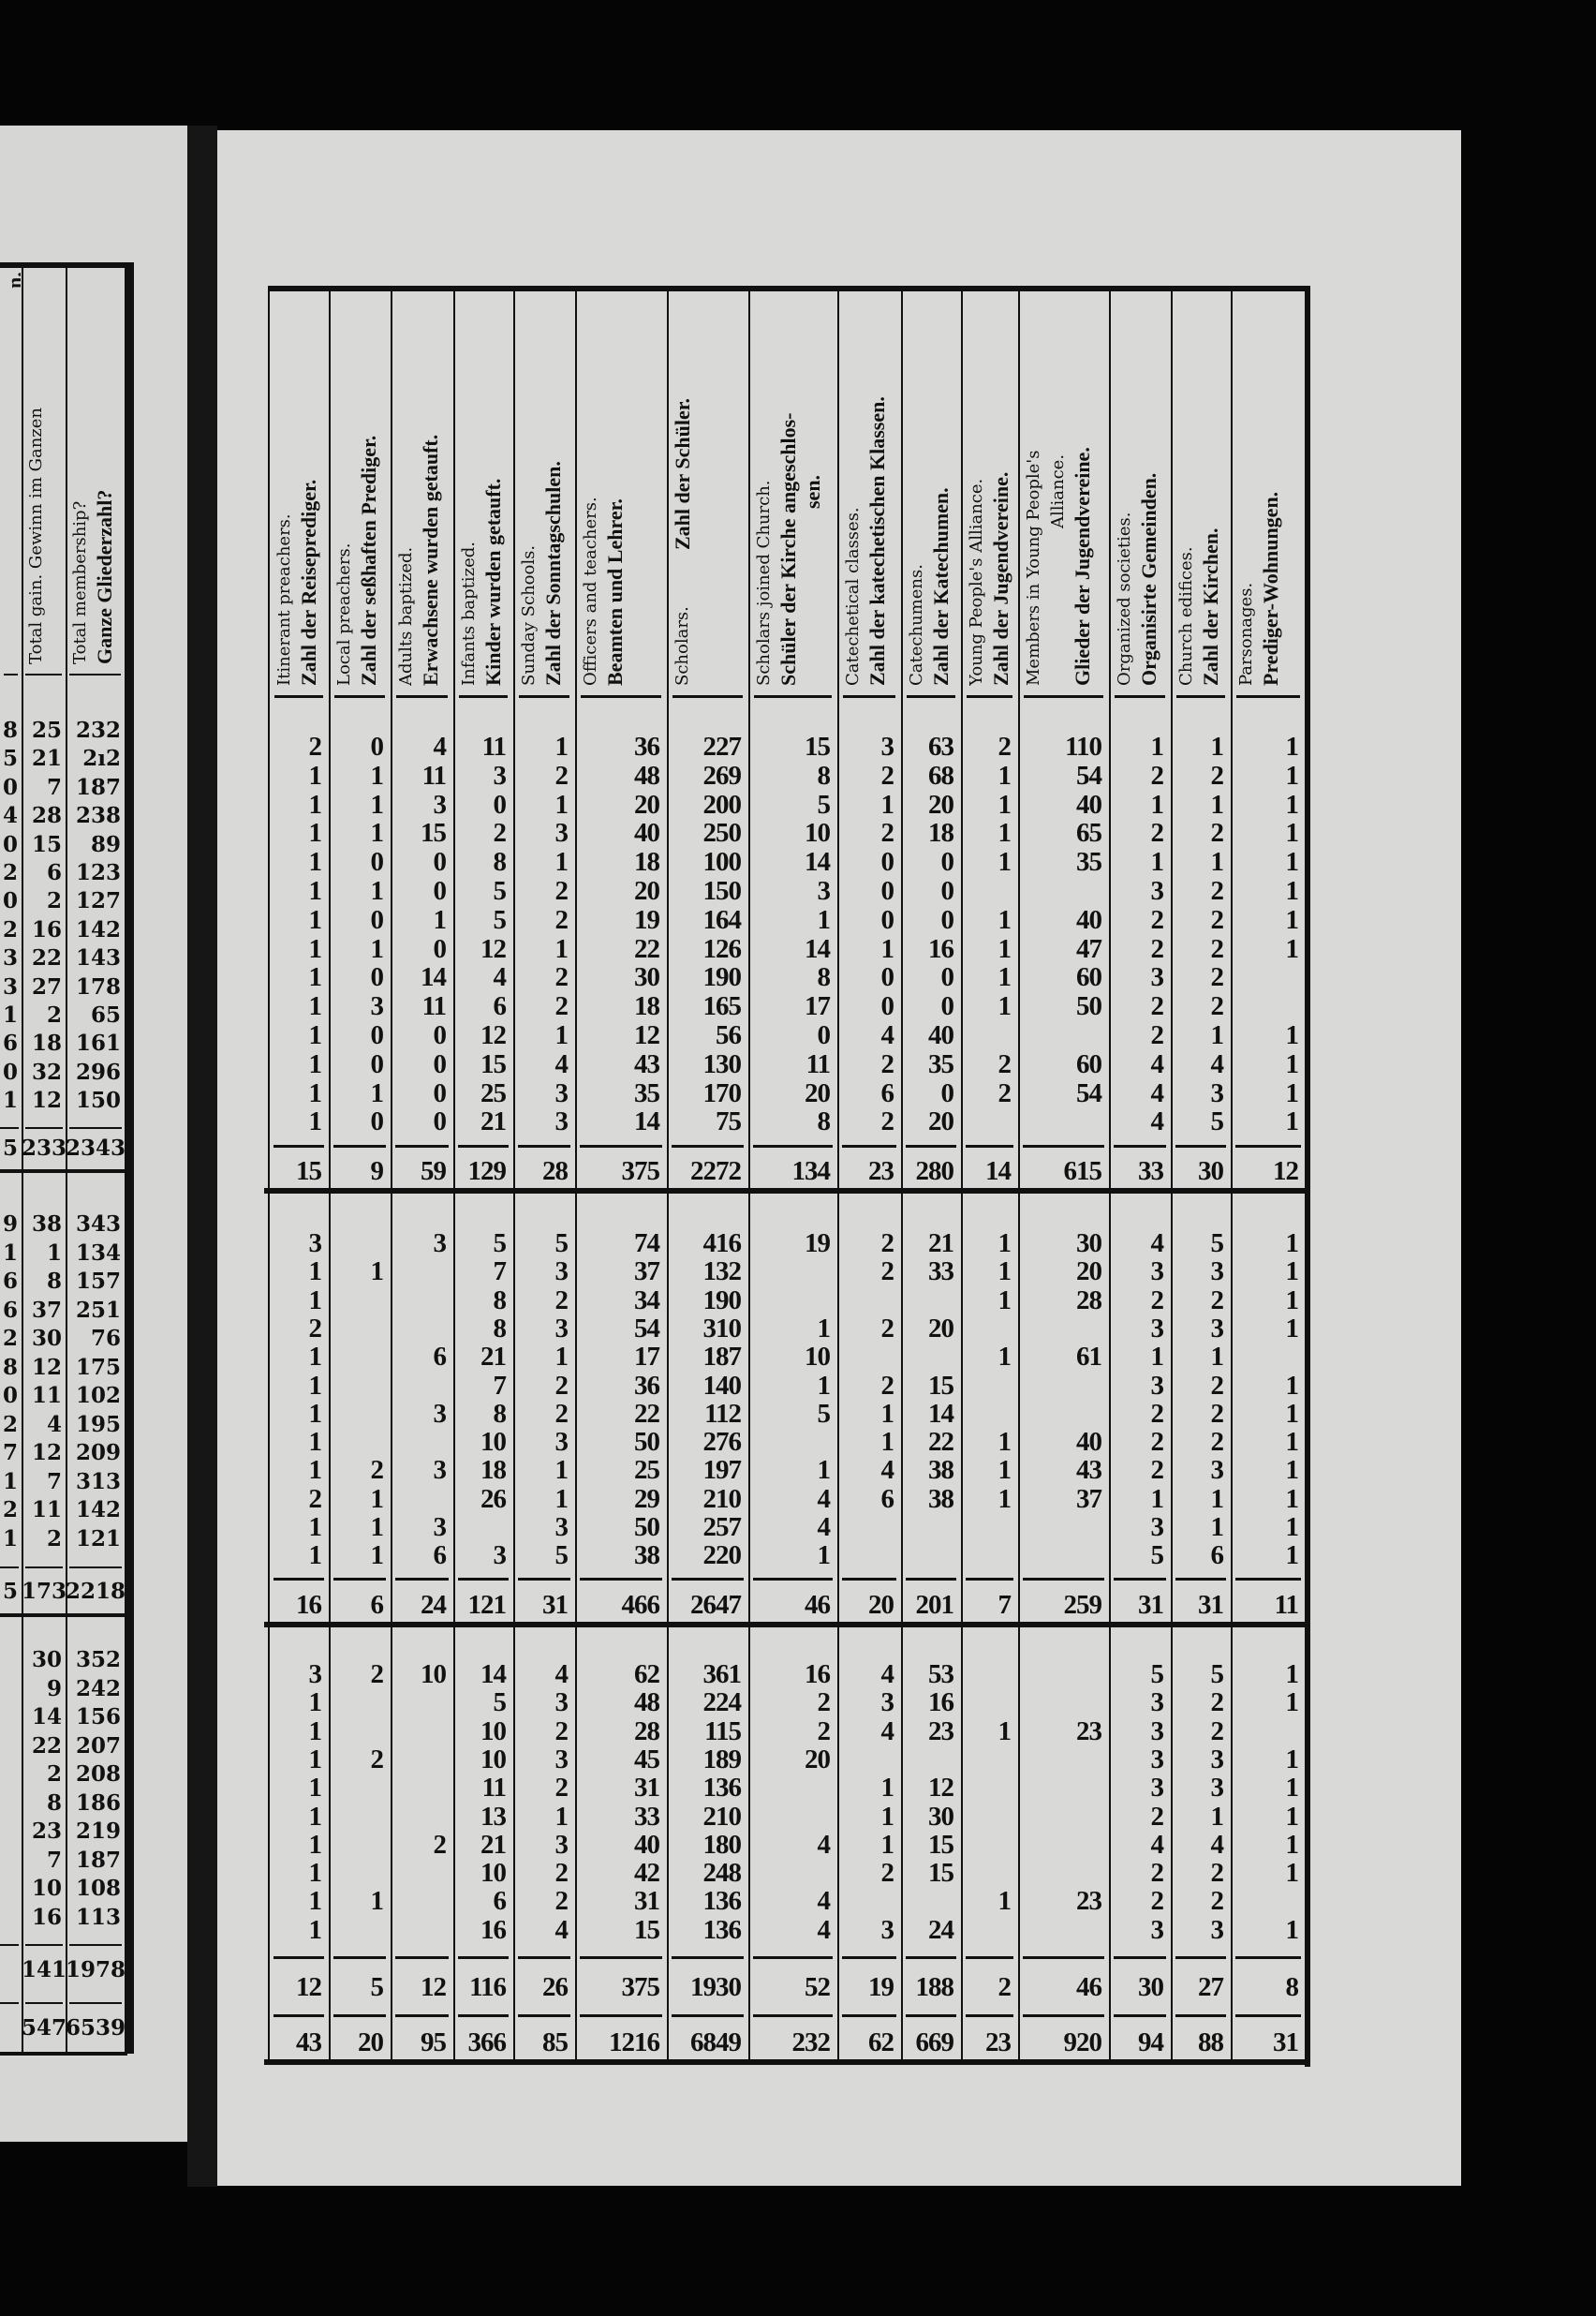  Describe the element at coordinates (553, 573) in the screenshot. I see `header-german: Zahl der Sonntagschulen.` at that location.